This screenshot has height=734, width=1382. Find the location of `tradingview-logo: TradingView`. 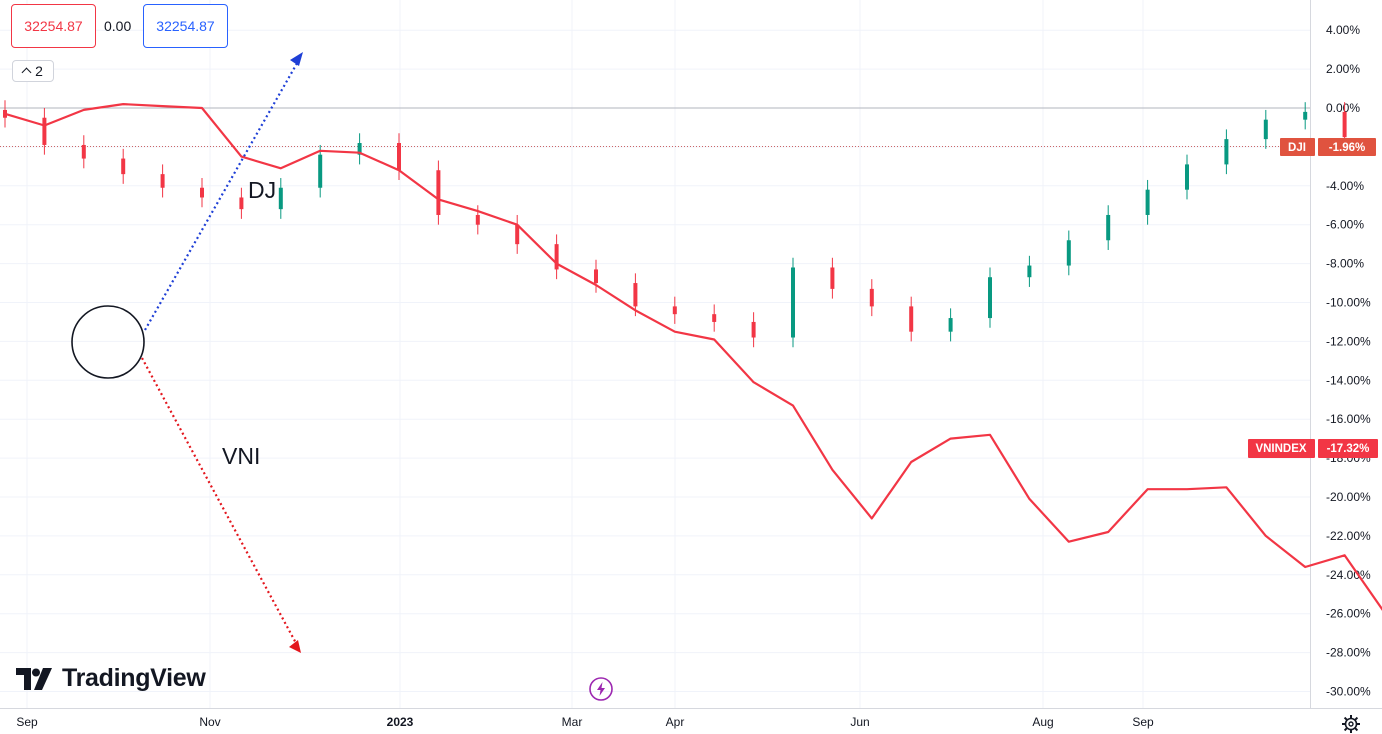

tradingview-logo: TradingView is located at coordinates (111, 678).